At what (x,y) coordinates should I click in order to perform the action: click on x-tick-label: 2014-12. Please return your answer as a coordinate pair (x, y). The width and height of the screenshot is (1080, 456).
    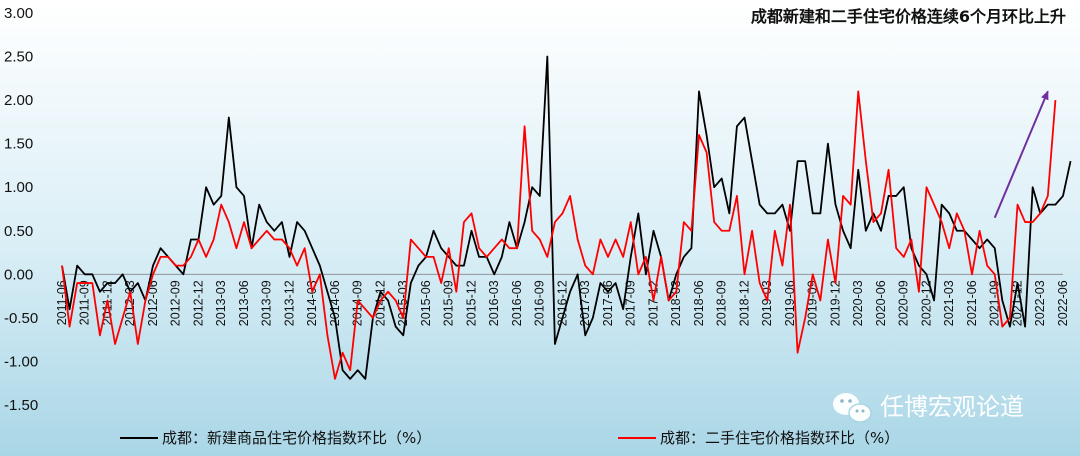
    Looking at the image, I should click on (381, 303).